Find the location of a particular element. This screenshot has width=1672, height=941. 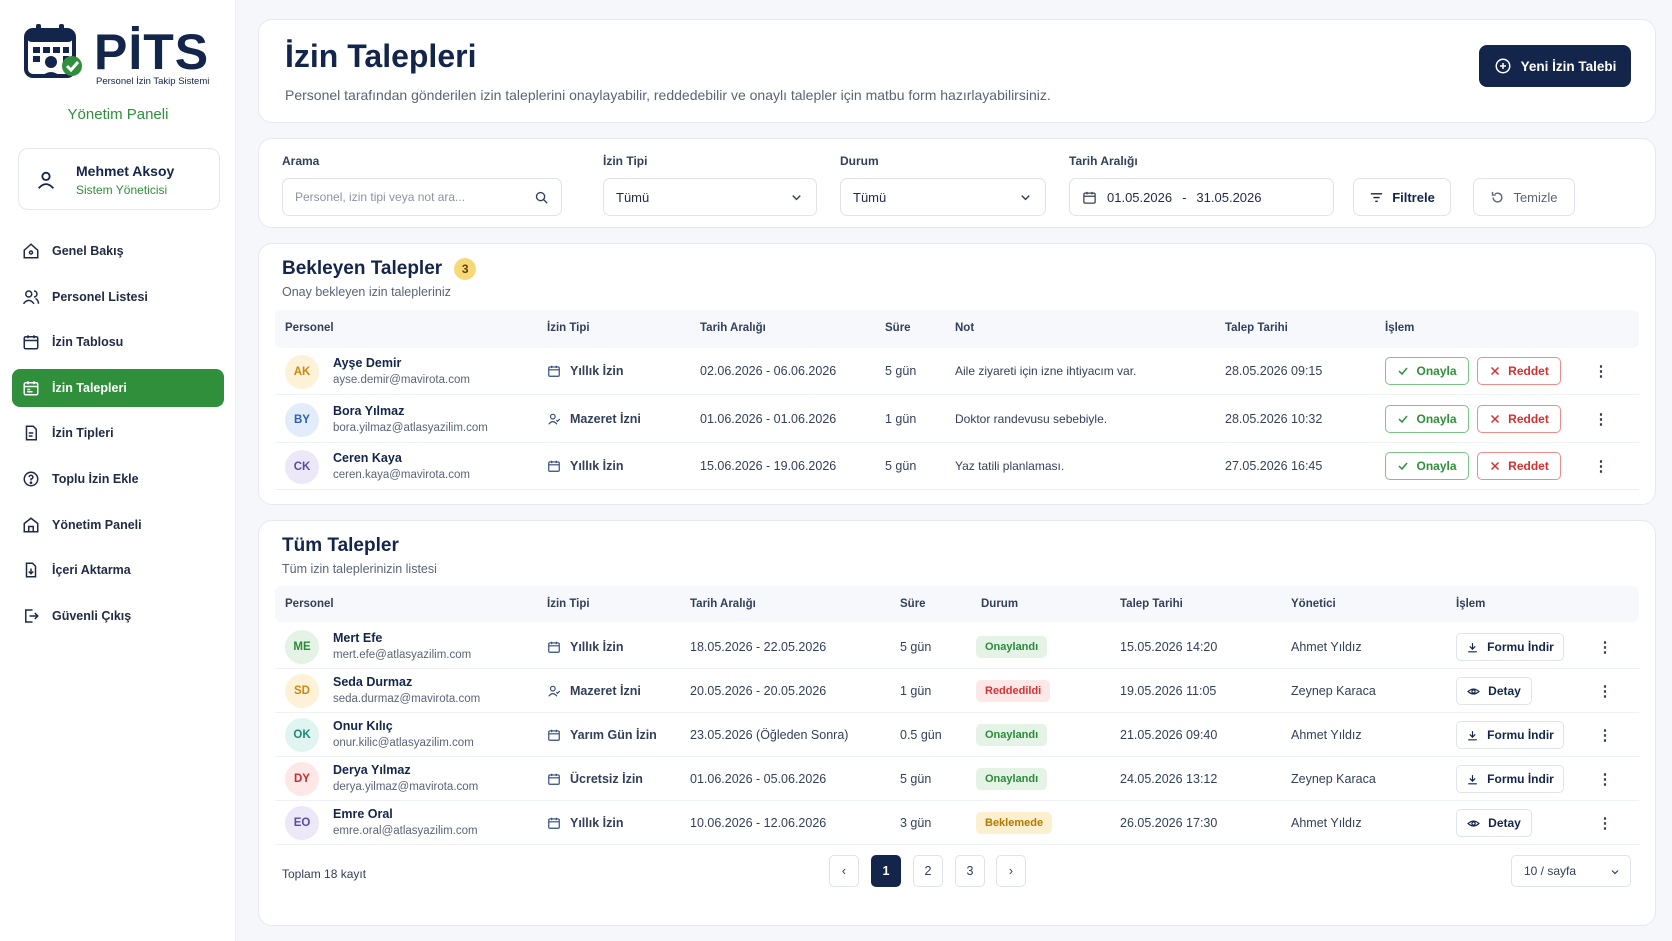

request-date: 21.05.2026 09:40 is located at coordinates (1169, 735).